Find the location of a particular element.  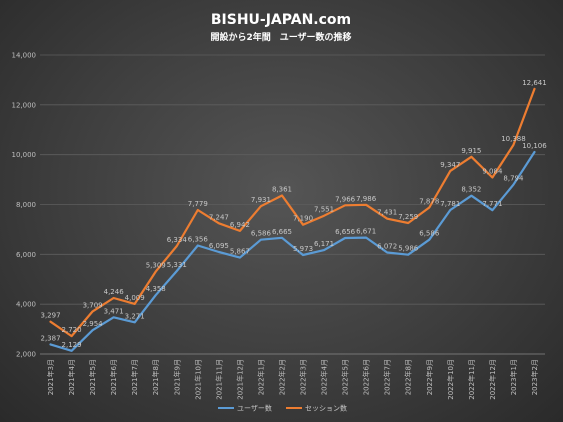

x-tick-label: 2022年3月 is located at coordinates (303, 377).